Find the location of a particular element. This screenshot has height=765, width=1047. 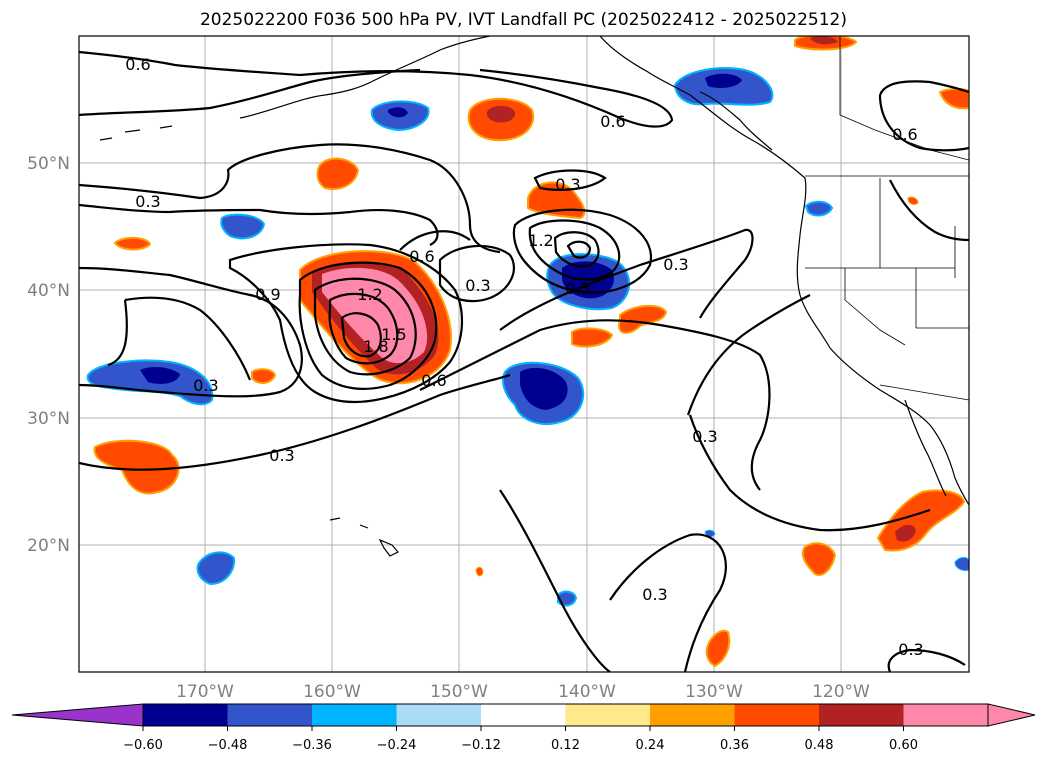

contour-0.9-left is located at coordinates (191, 332).